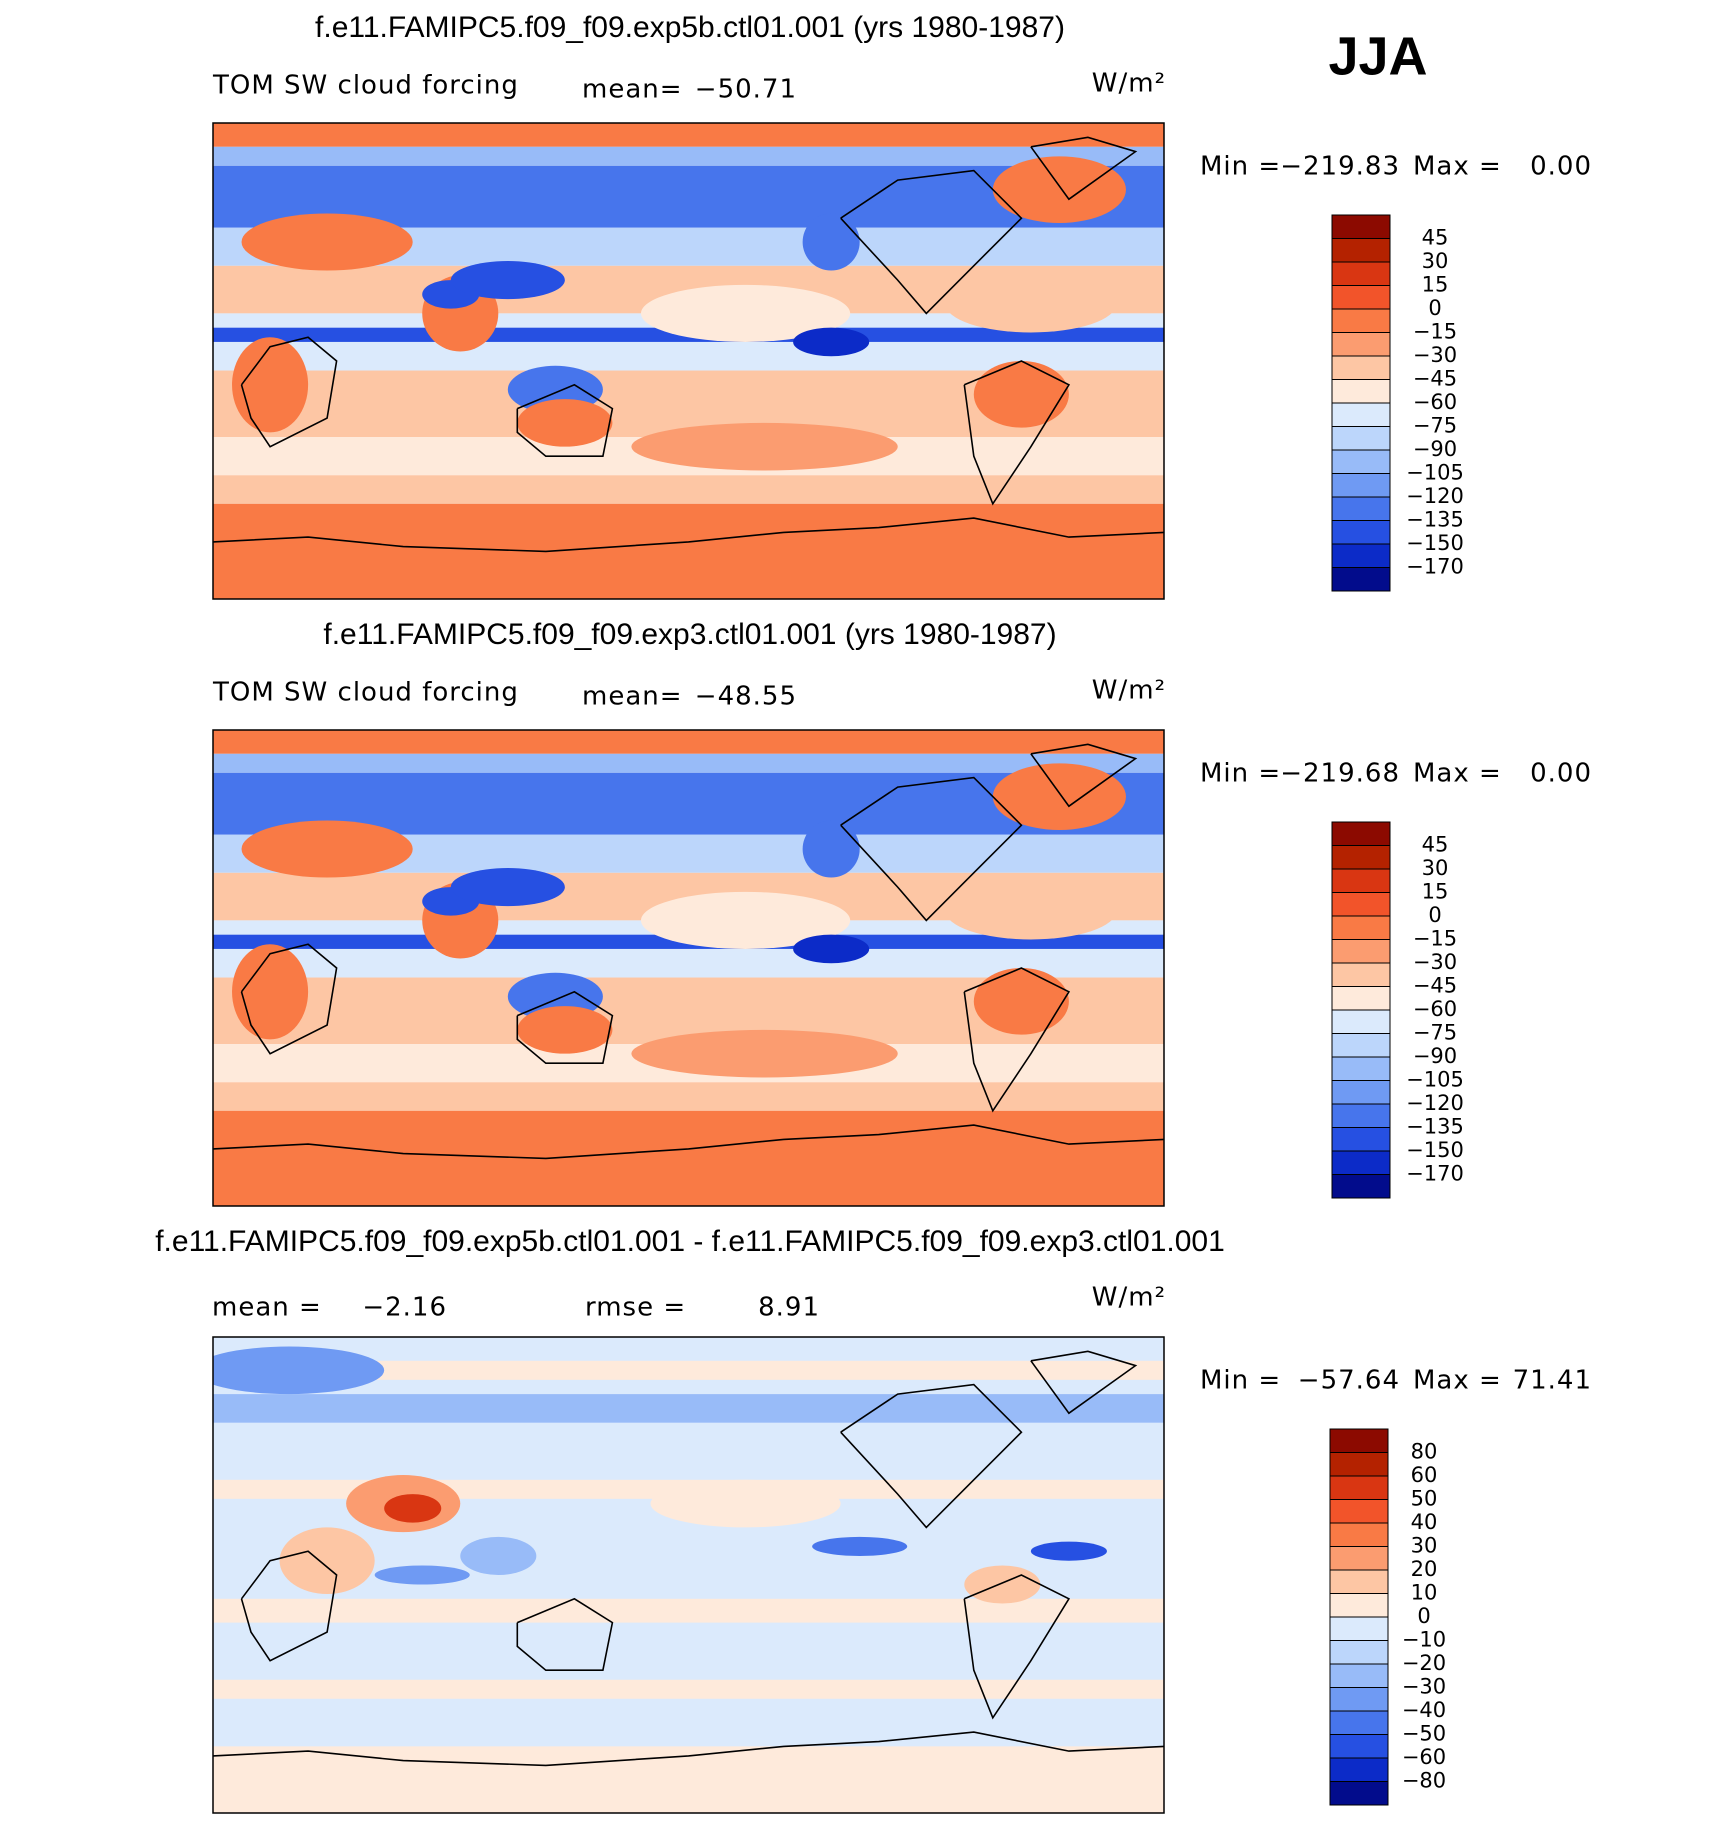 The height and width of the screenshot is (1828, 1710). I want to click on units: W/m², so click(1129, 84).